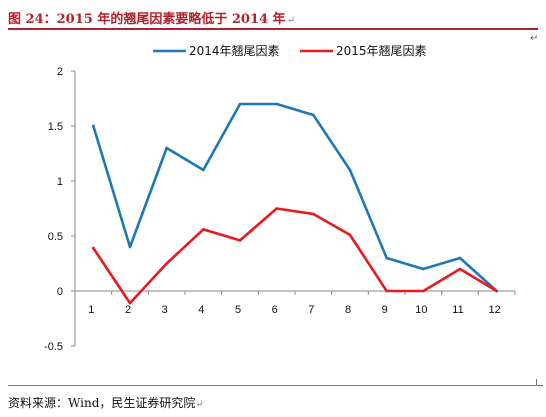 The width and height of the screenshot is (546, 417). What do you see at coordinates (385, 310) in the screenshot?
I see `x-tick-label: 9` at bounding box center [385, 310].